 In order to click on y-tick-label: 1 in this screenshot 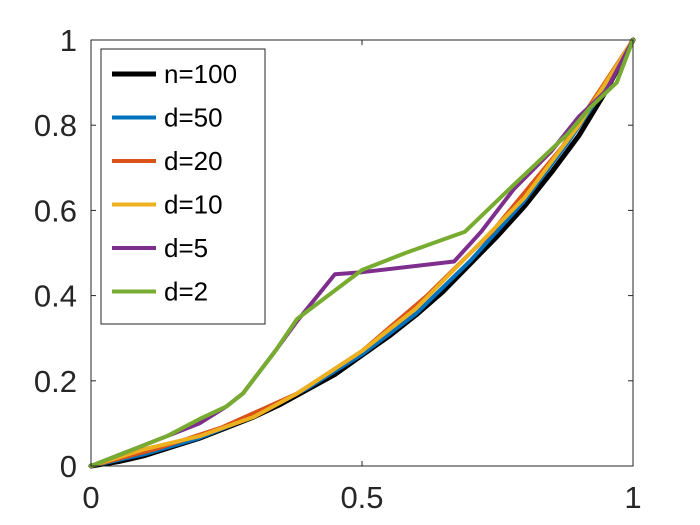, I will do `click(68, 40)`.